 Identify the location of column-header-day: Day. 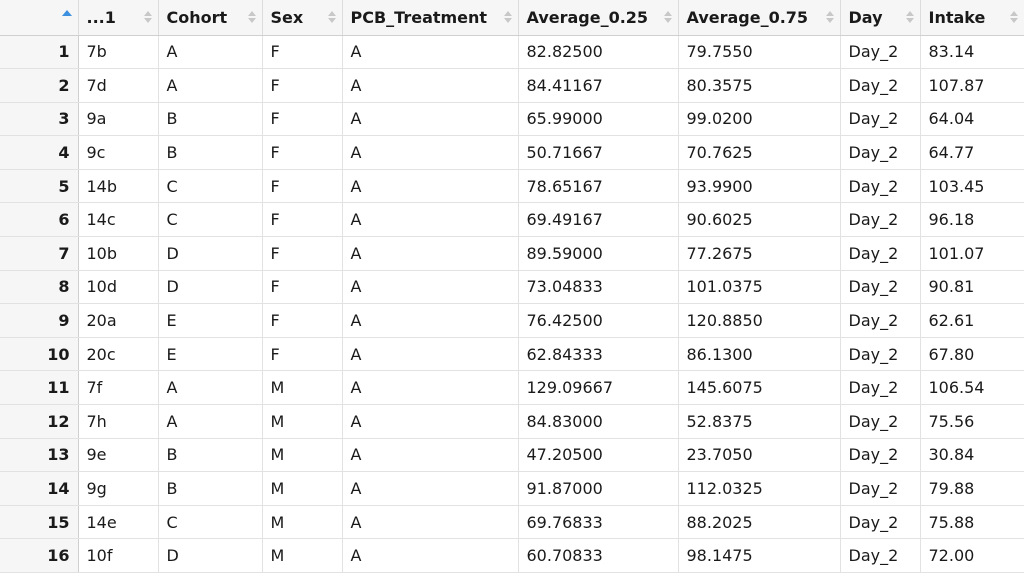
(880, 18).